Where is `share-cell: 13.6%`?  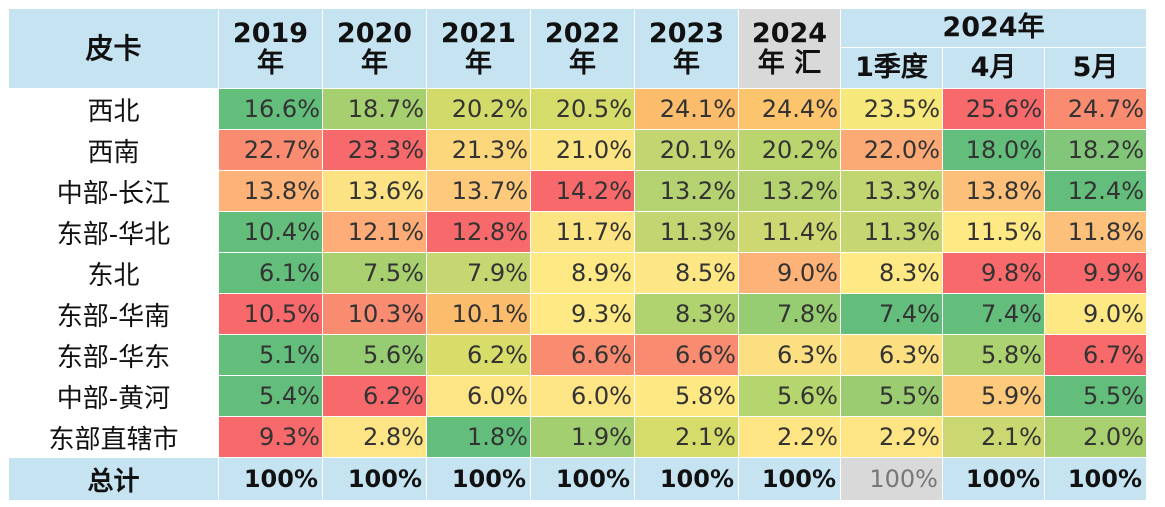
share-cell: 13.6% is located at coordinates (374, 191).